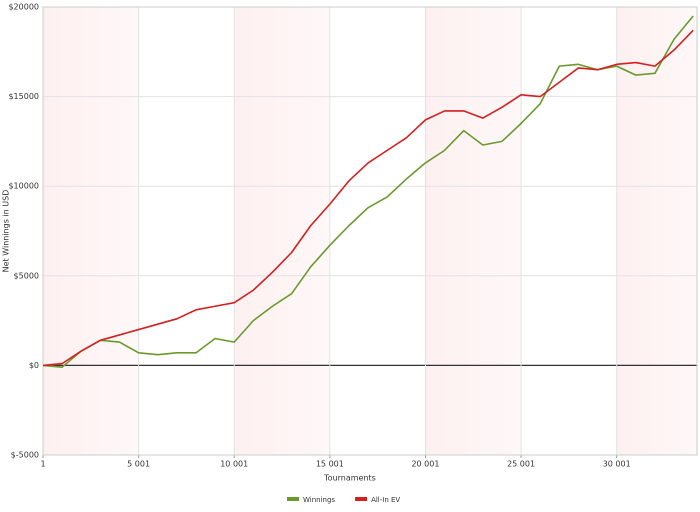 Image resolution: width=700 pixels, height=512 pixels. Describe the element at coordinates (26, 275) in the screenshot. I see `y-tick-label: $5000` at that location.